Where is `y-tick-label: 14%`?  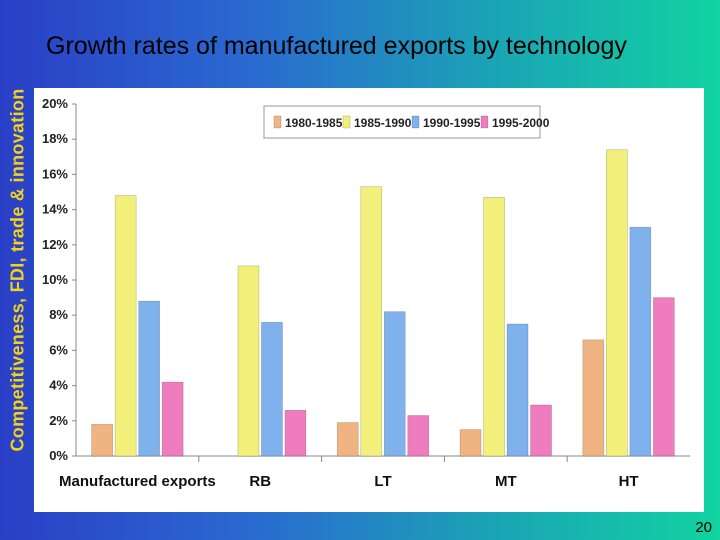 y-tick-label: 14% is located at coordinates (55, 209).